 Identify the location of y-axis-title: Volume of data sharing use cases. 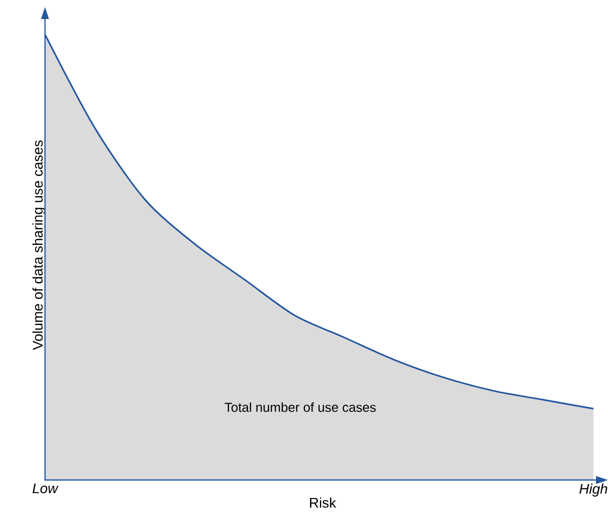
(39, 245).